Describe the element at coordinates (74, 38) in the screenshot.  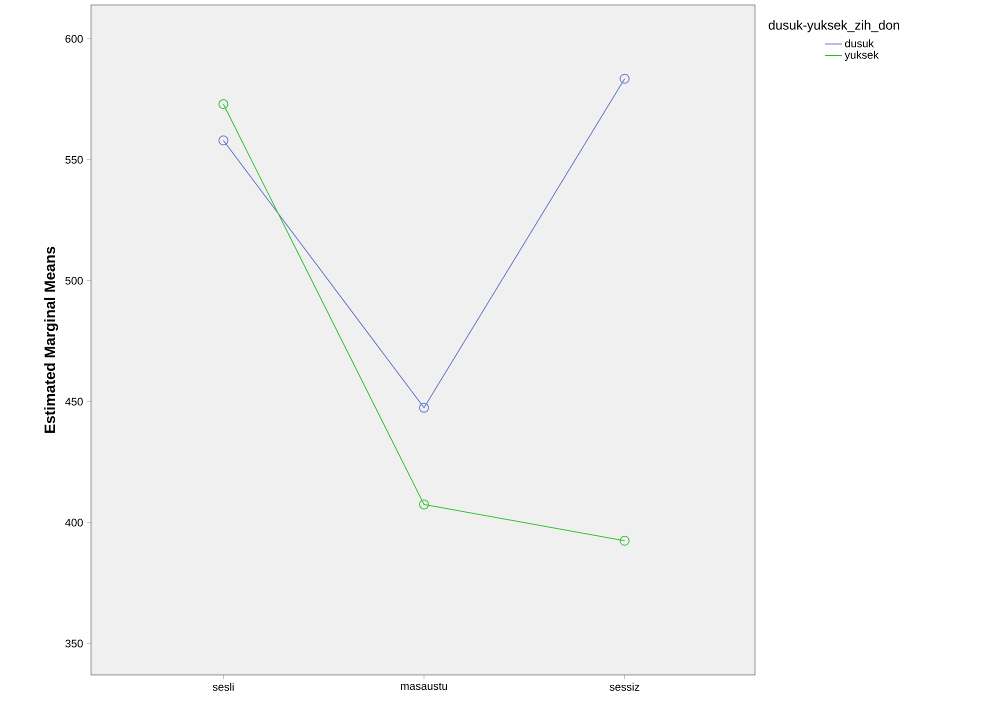
I see `y-tick-label: 600` at that location.